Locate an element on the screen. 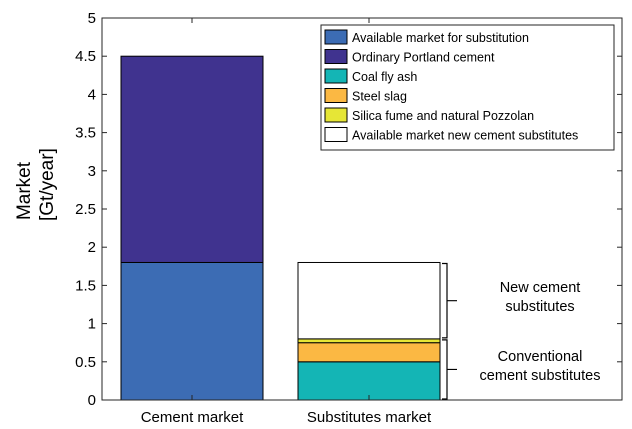  annotation-1-line-1: New cement is located at coordinates (540, 288).